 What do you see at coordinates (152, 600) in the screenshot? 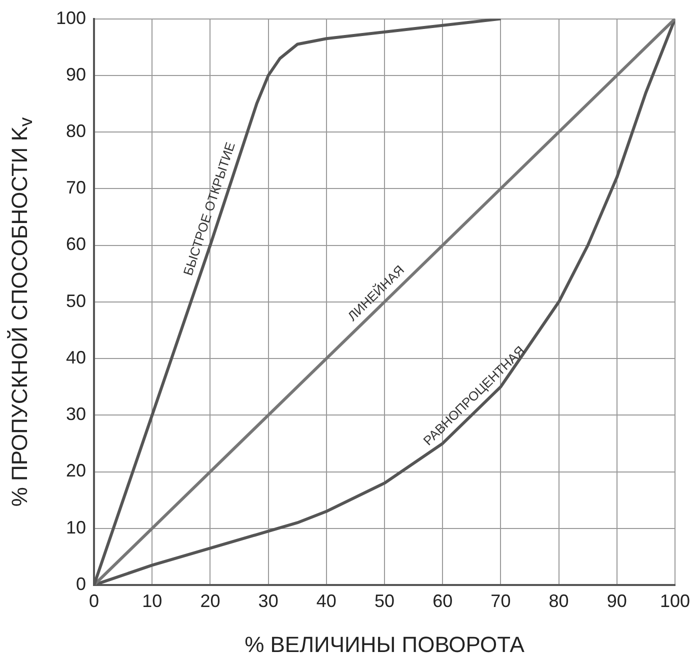
I see `x-tick-label: 10` at bounding box center [152, 600].